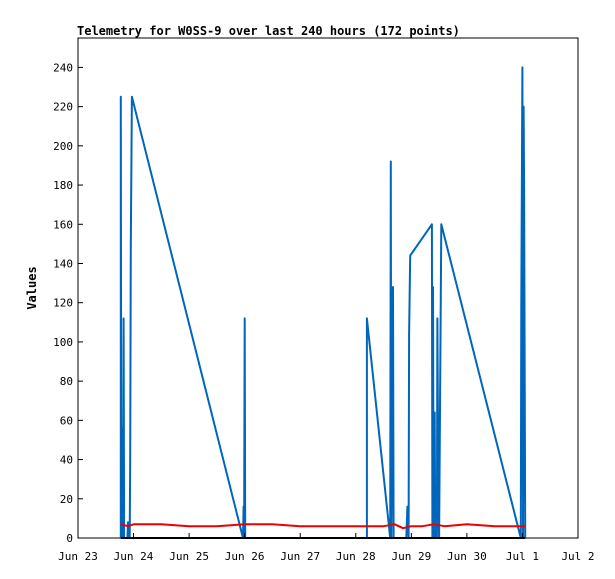 The width and height of the screenshot is (615, 579). Describe the element at coordinates (63, 67) in the screenshot. I see `y-tick-label: 240` at that location.